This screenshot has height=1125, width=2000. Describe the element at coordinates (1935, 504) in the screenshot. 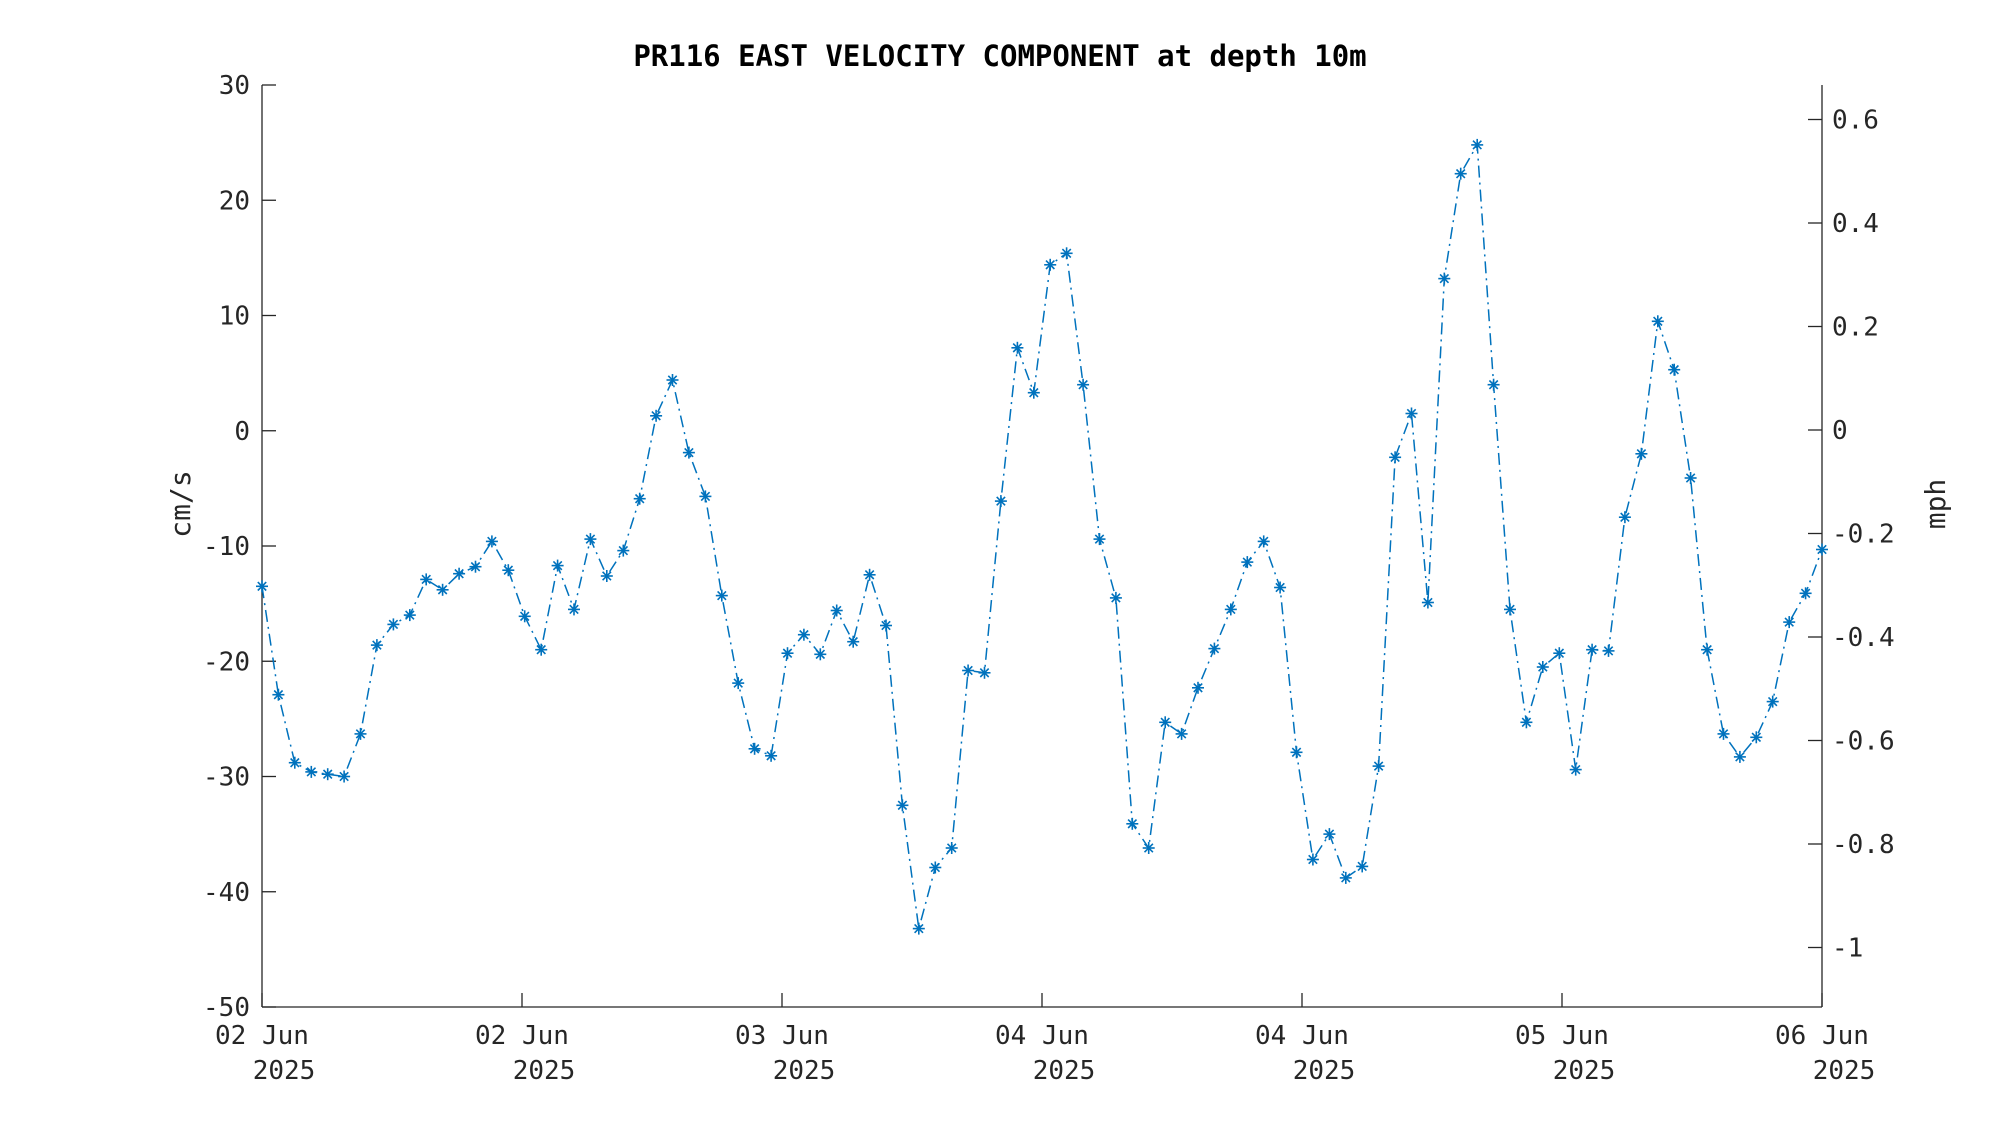

I see `y-axis-label-right: mph` at that location.